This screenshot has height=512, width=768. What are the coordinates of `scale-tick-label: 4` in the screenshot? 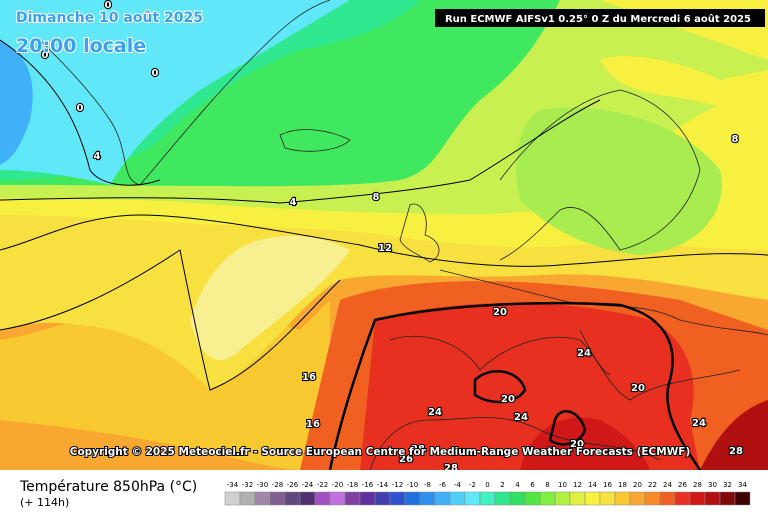 It's located at (517, 485).